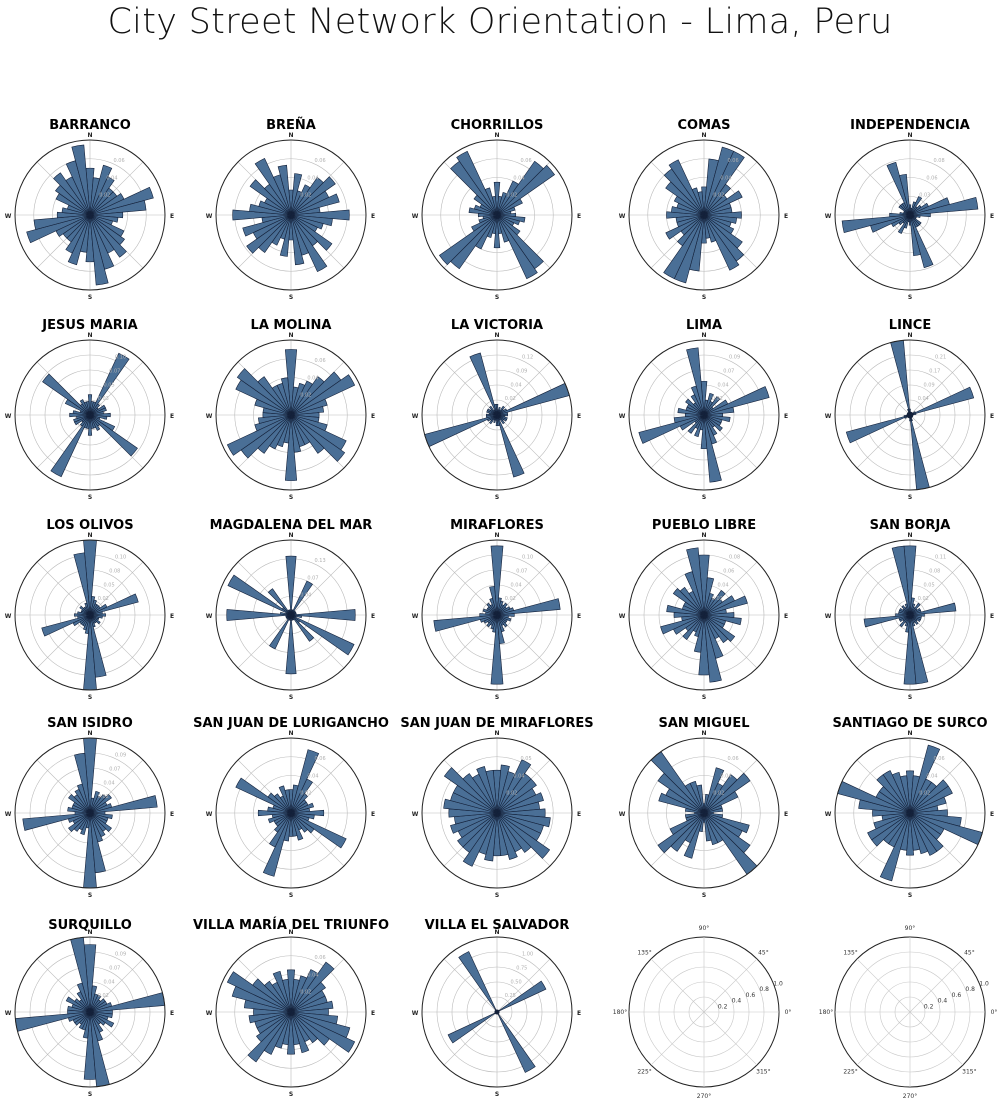 The width and height of the screenshot is (1000, 1118). What do you see at coordinates (510, 996) in the screenshot?
I see `radial-tick-label: 0.25` at bounding box center [510, 996].